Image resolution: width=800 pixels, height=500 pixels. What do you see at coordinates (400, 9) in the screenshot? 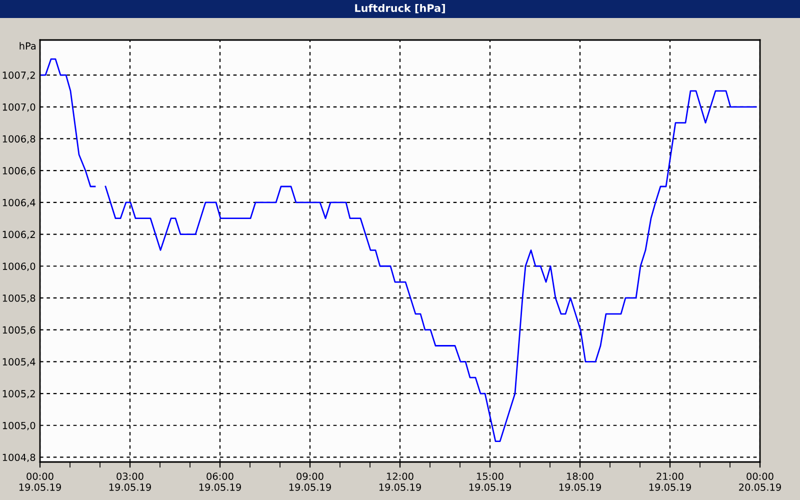
I see `chart-title: Luftdruck [hPa]` at bounding box center [400, 9].